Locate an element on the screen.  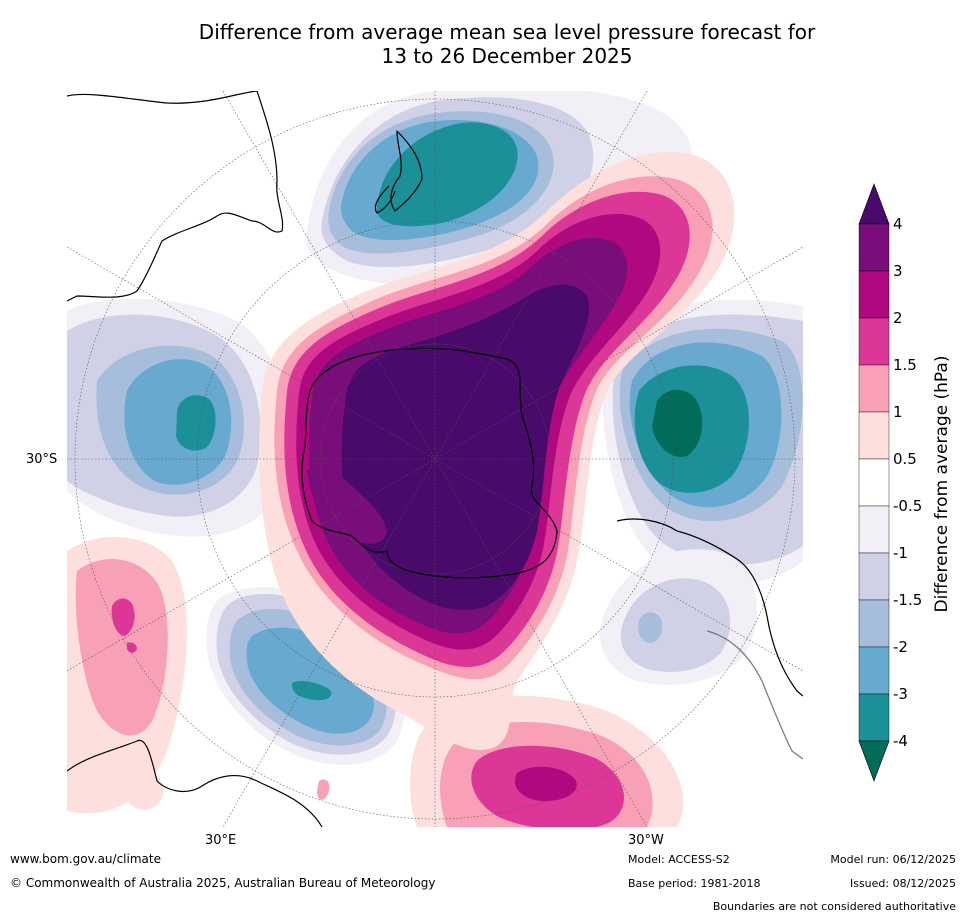
colorbar: 4 3 2 1.5 1 0.5 -0.5 -1 -1.5 -2 -3 -4 is located at coordinates (910, 485).